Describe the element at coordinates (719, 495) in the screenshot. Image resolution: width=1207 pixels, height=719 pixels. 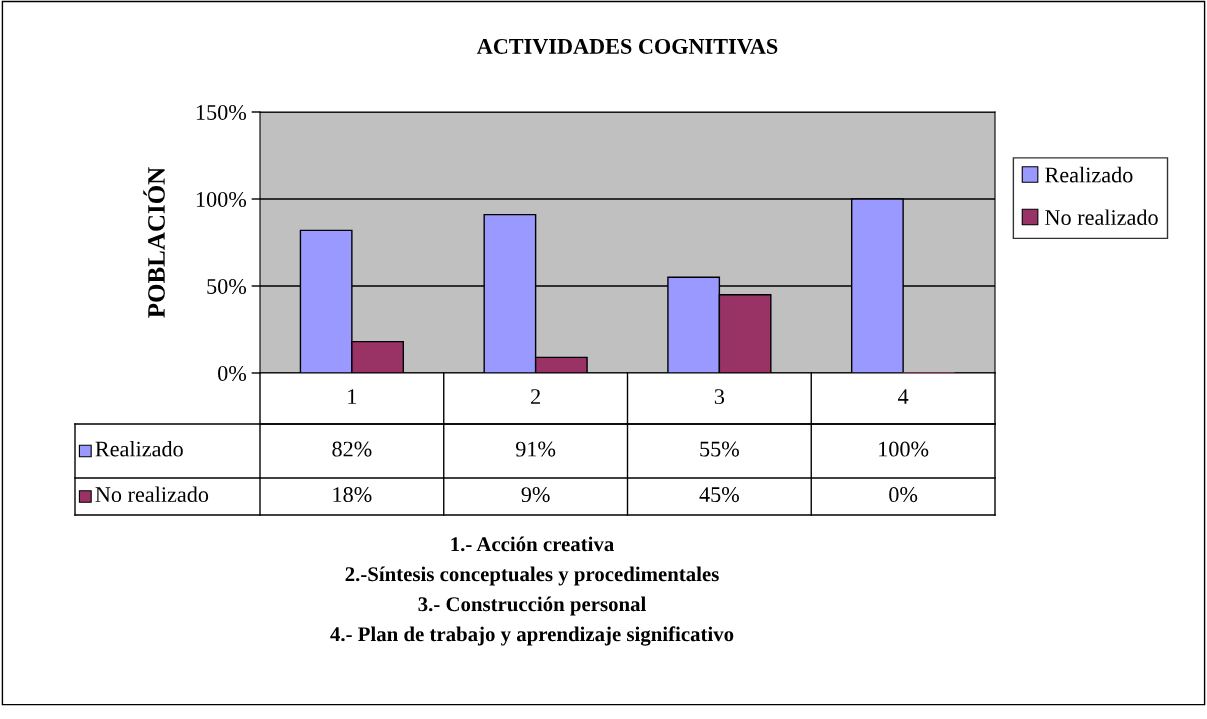
I see `data-label: 45%` at that location.